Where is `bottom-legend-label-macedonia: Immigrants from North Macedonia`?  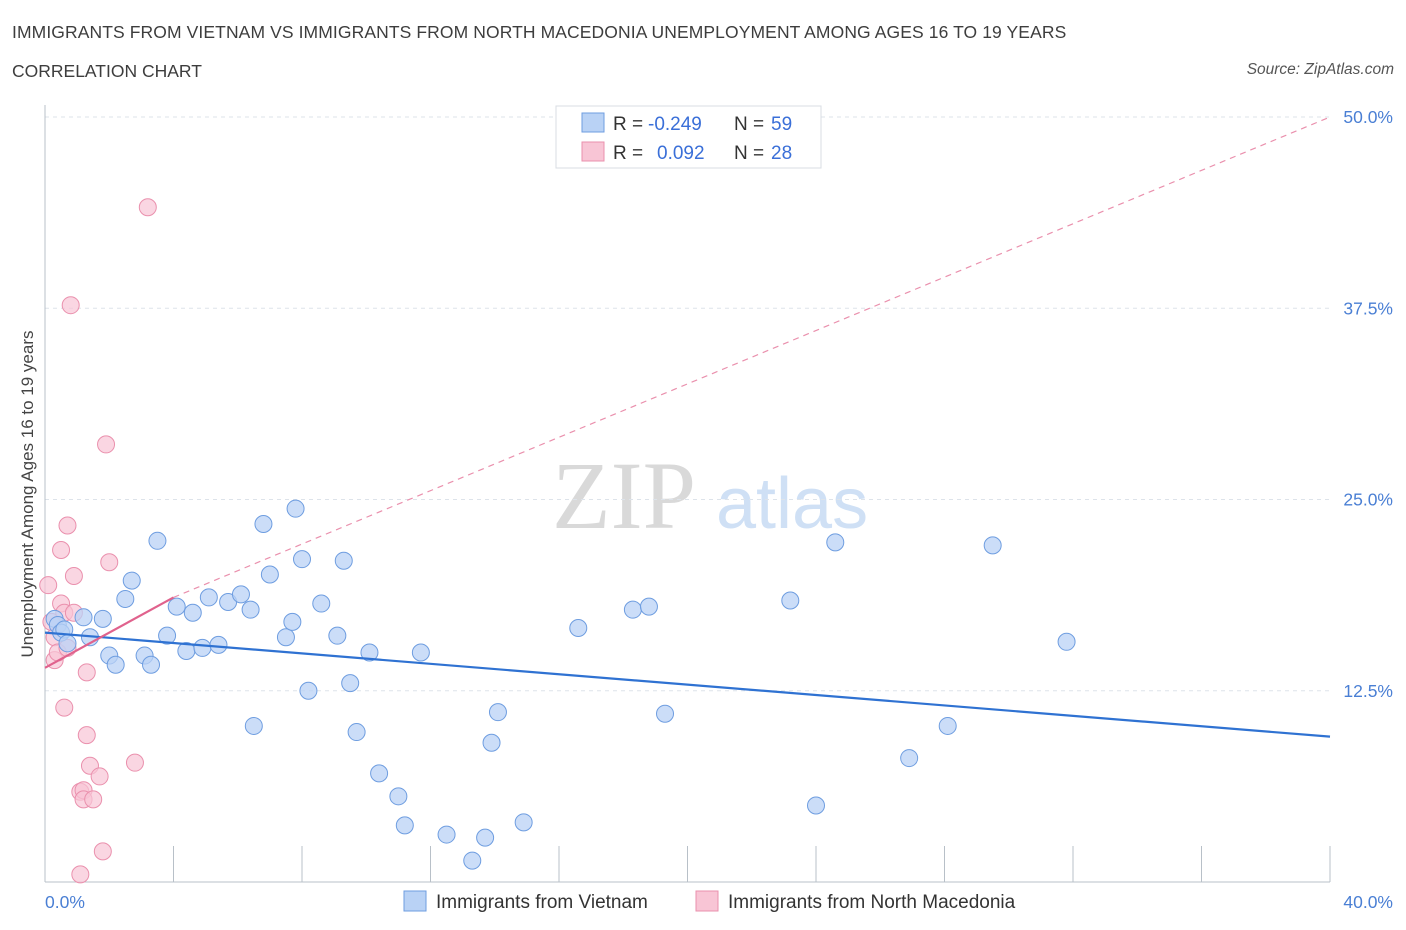 bottom-legend-label-macedonia: Immigrants from North Macedonia is located at coordinates (872, 902).